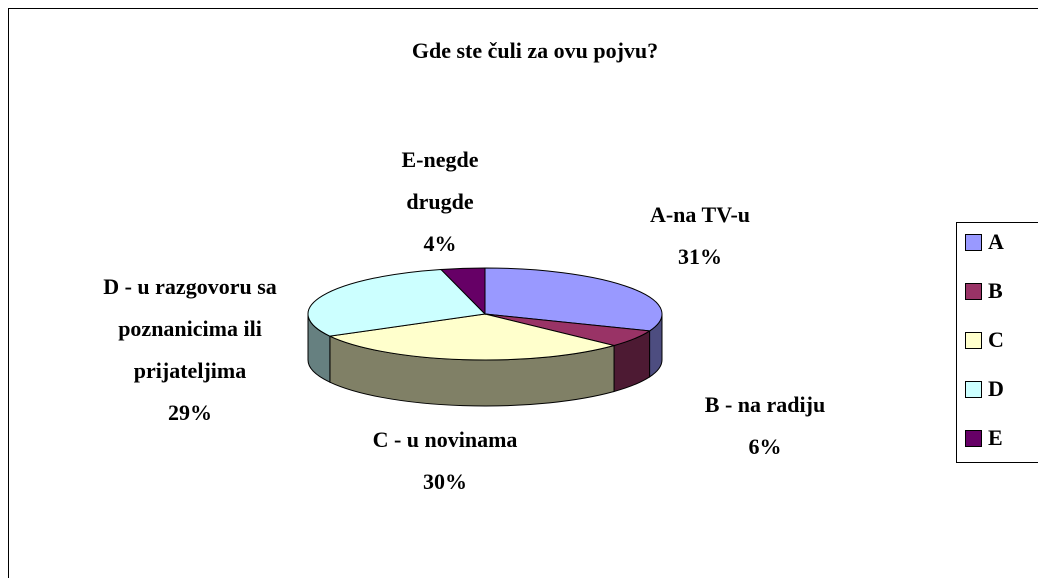  What do you see at coordinates (765, 404) in the screenshot?
I see `data-label-name: B - na radiju` at bounding box center [765, 404].